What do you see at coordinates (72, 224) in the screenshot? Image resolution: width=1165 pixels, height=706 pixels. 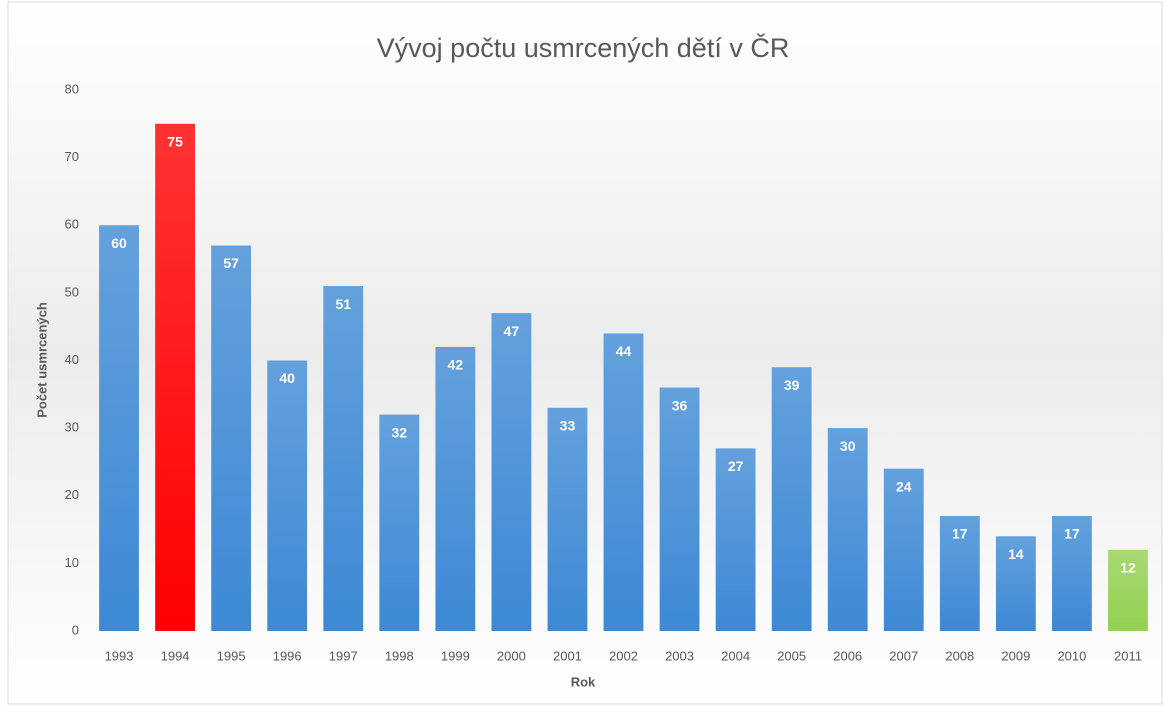 I see `y-tick-label: 60` at bounding box center [72, 224].